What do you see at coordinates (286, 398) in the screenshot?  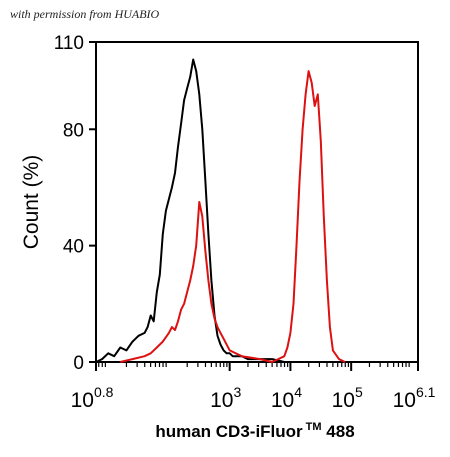 I see `x-tick-label: 10⁴` at bounding box center [286, 398].